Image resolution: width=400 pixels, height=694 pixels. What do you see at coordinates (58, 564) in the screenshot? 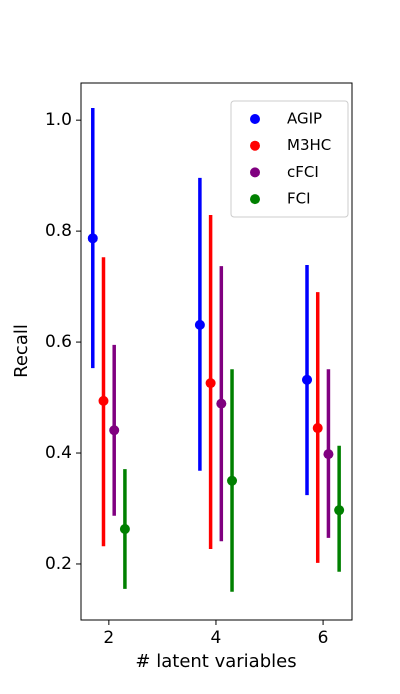
I see `y-tick-label: 0.2` at bounding box center [58, 564].